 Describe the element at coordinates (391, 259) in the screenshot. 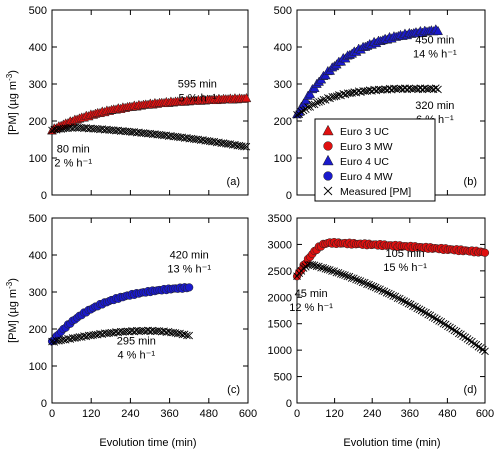

I see `series-euro-3-mw` at that location.